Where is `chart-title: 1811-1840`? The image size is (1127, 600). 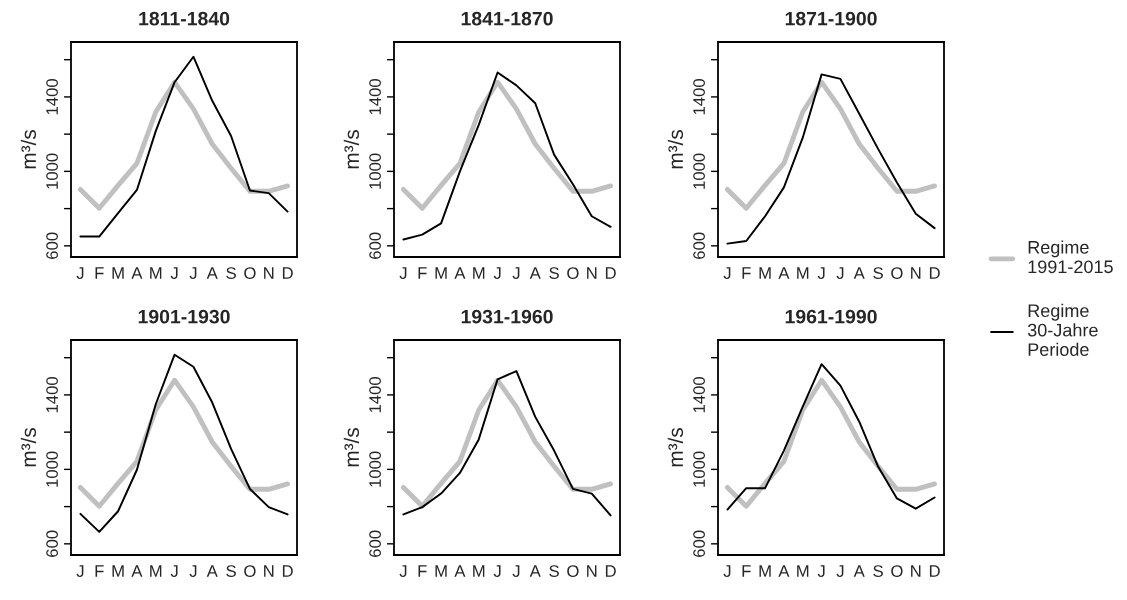 chart-title: 1811-1840 is located at coordinates (184, 18).